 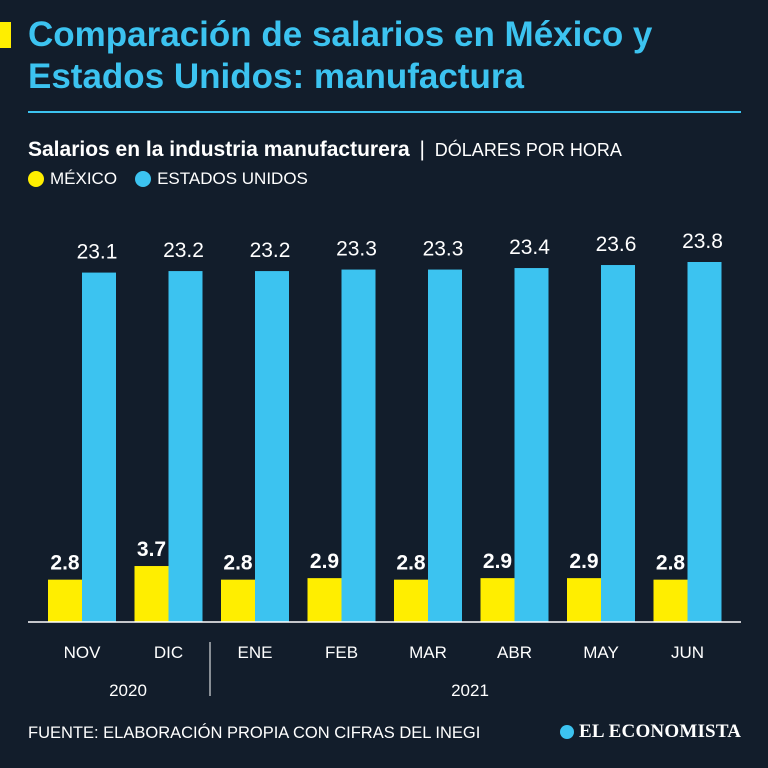 What do you see at coordinates (670, 600) in the screenshot?
I see `bar-mexico-jun` at bounding box center [670, 600].